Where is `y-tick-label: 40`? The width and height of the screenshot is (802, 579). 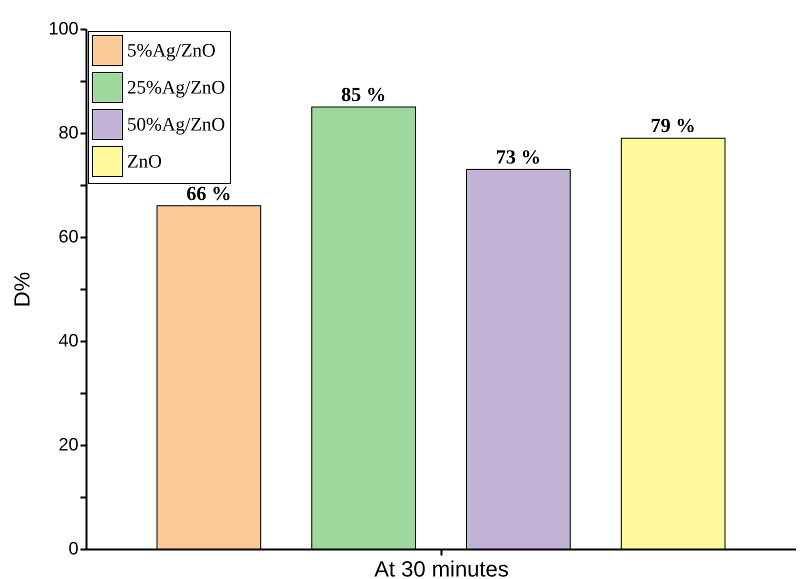 y-tick-label: 40 is located at coordinates (68, 340).